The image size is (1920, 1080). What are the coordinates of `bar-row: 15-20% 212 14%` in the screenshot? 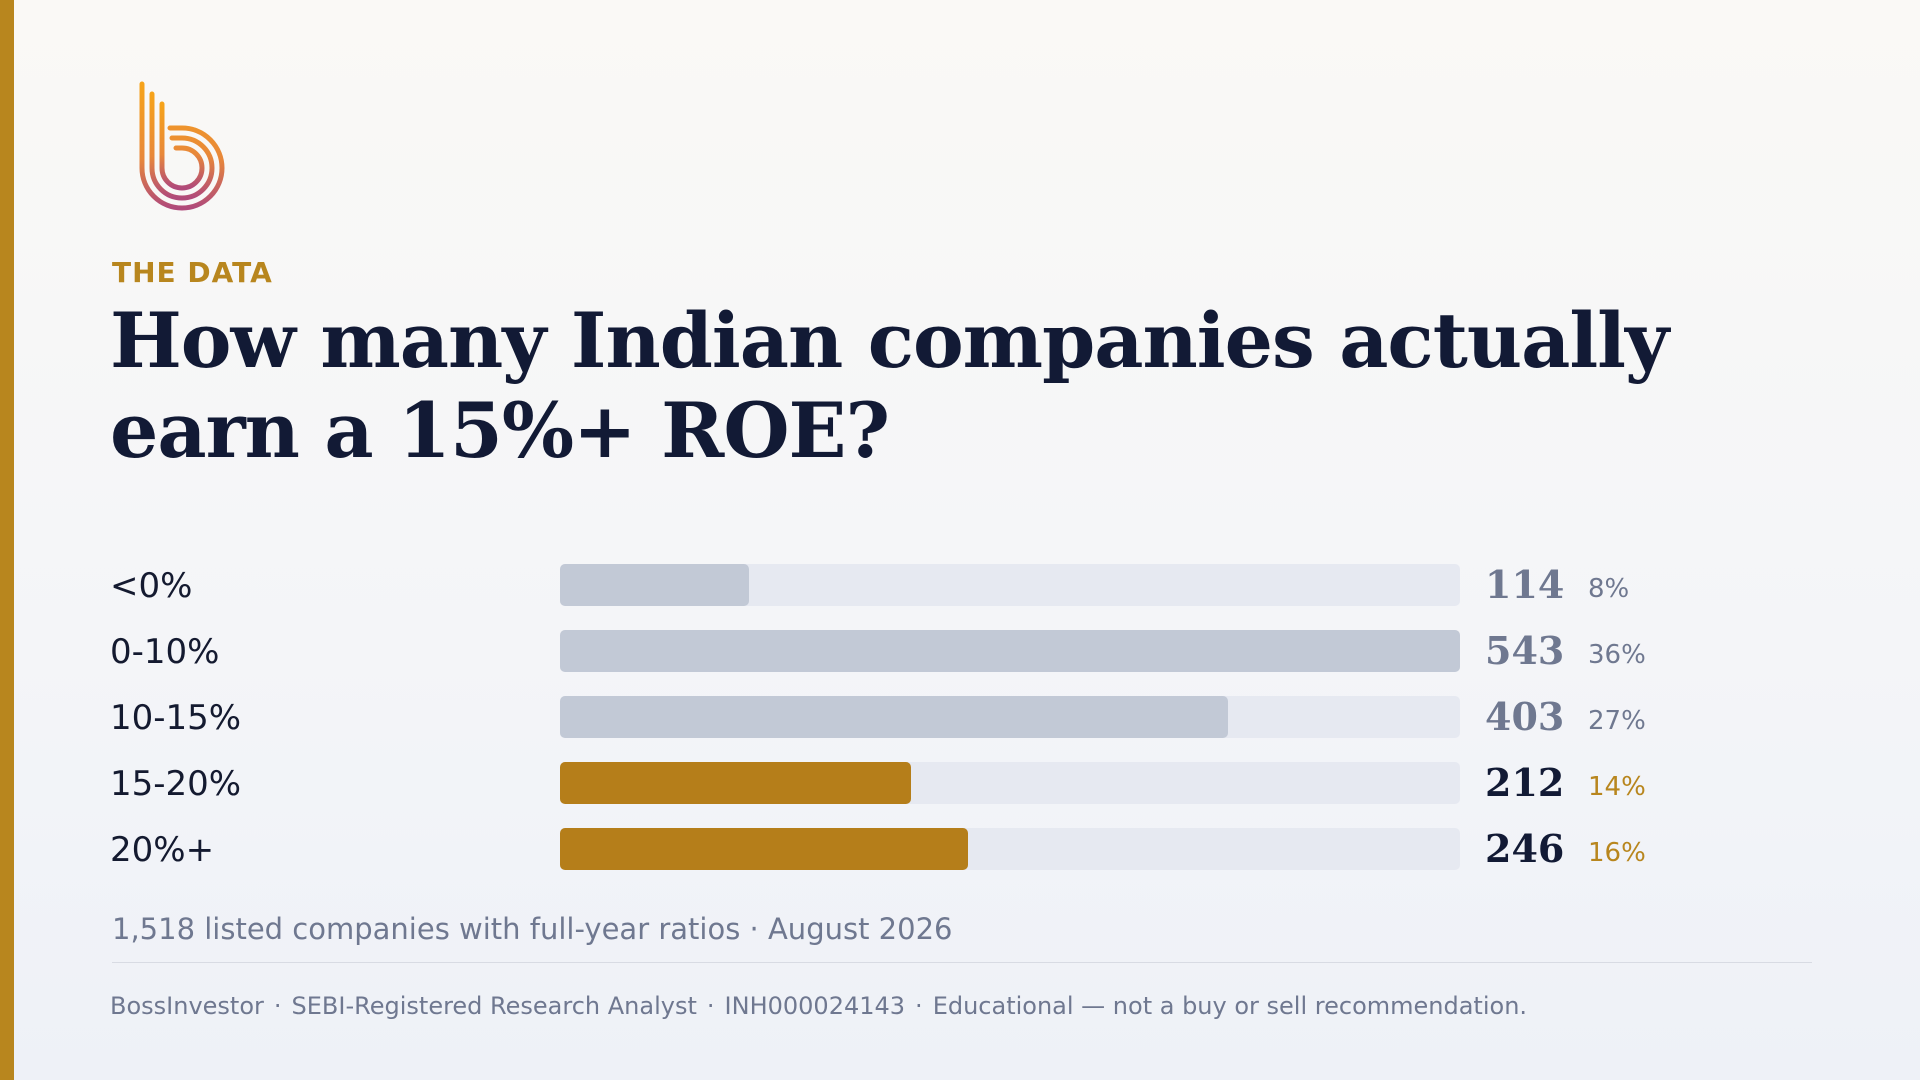 It's located at (960, 783).